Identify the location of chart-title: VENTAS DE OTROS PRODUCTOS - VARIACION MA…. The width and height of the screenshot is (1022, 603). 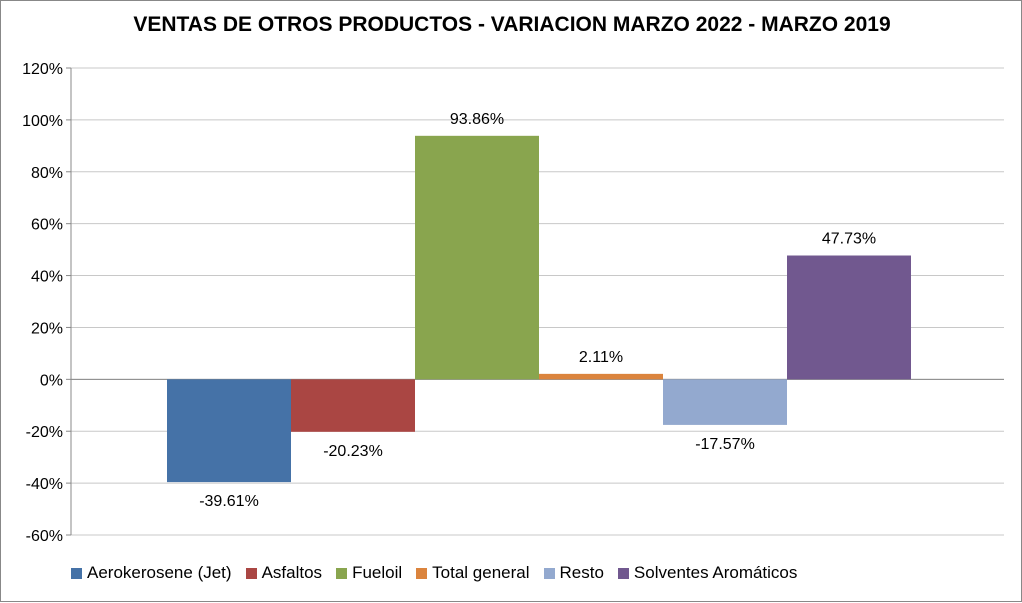
(512, 24).